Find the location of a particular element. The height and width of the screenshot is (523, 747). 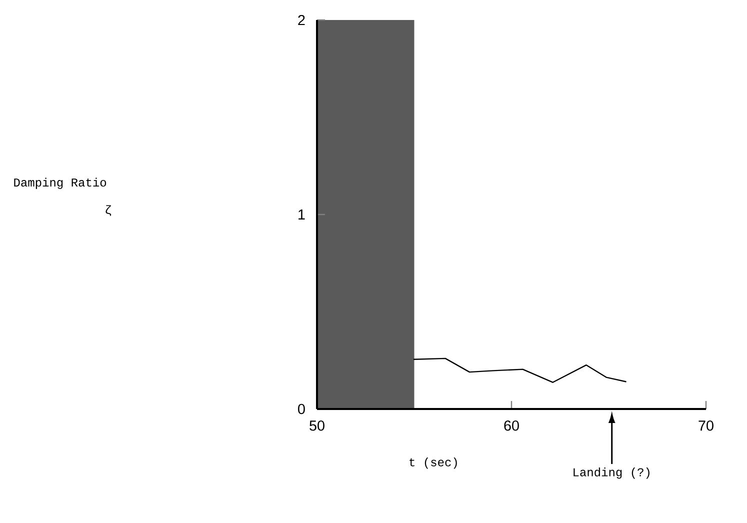

x-tick-label: 60 is located at coordinates (511, 425).